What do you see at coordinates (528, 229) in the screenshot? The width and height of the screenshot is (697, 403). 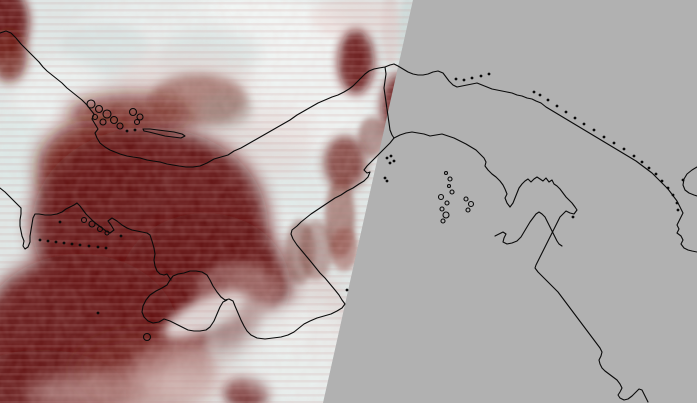 I see `coastline-san-miguel-inlet` at bounding box center [528, 229].